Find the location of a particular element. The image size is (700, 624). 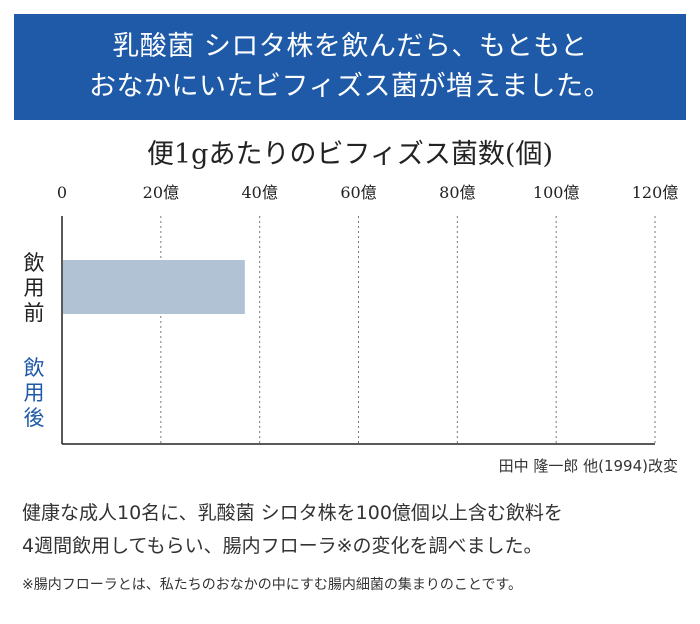

x-tick-label: 80億 is located at coordinates (457, 192).